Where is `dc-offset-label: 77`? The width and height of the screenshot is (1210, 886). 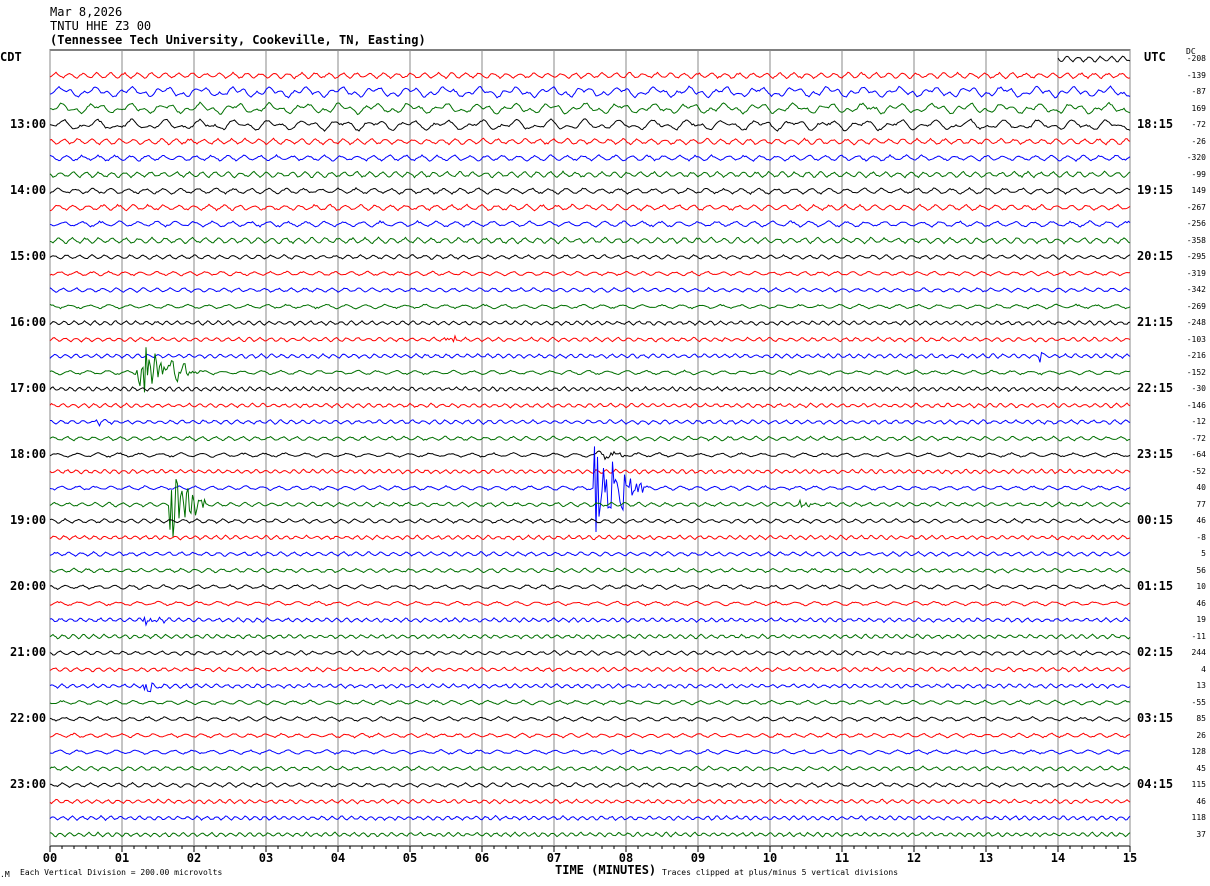 dc-offset-label: 77 is located at coordinates (1201, 504).